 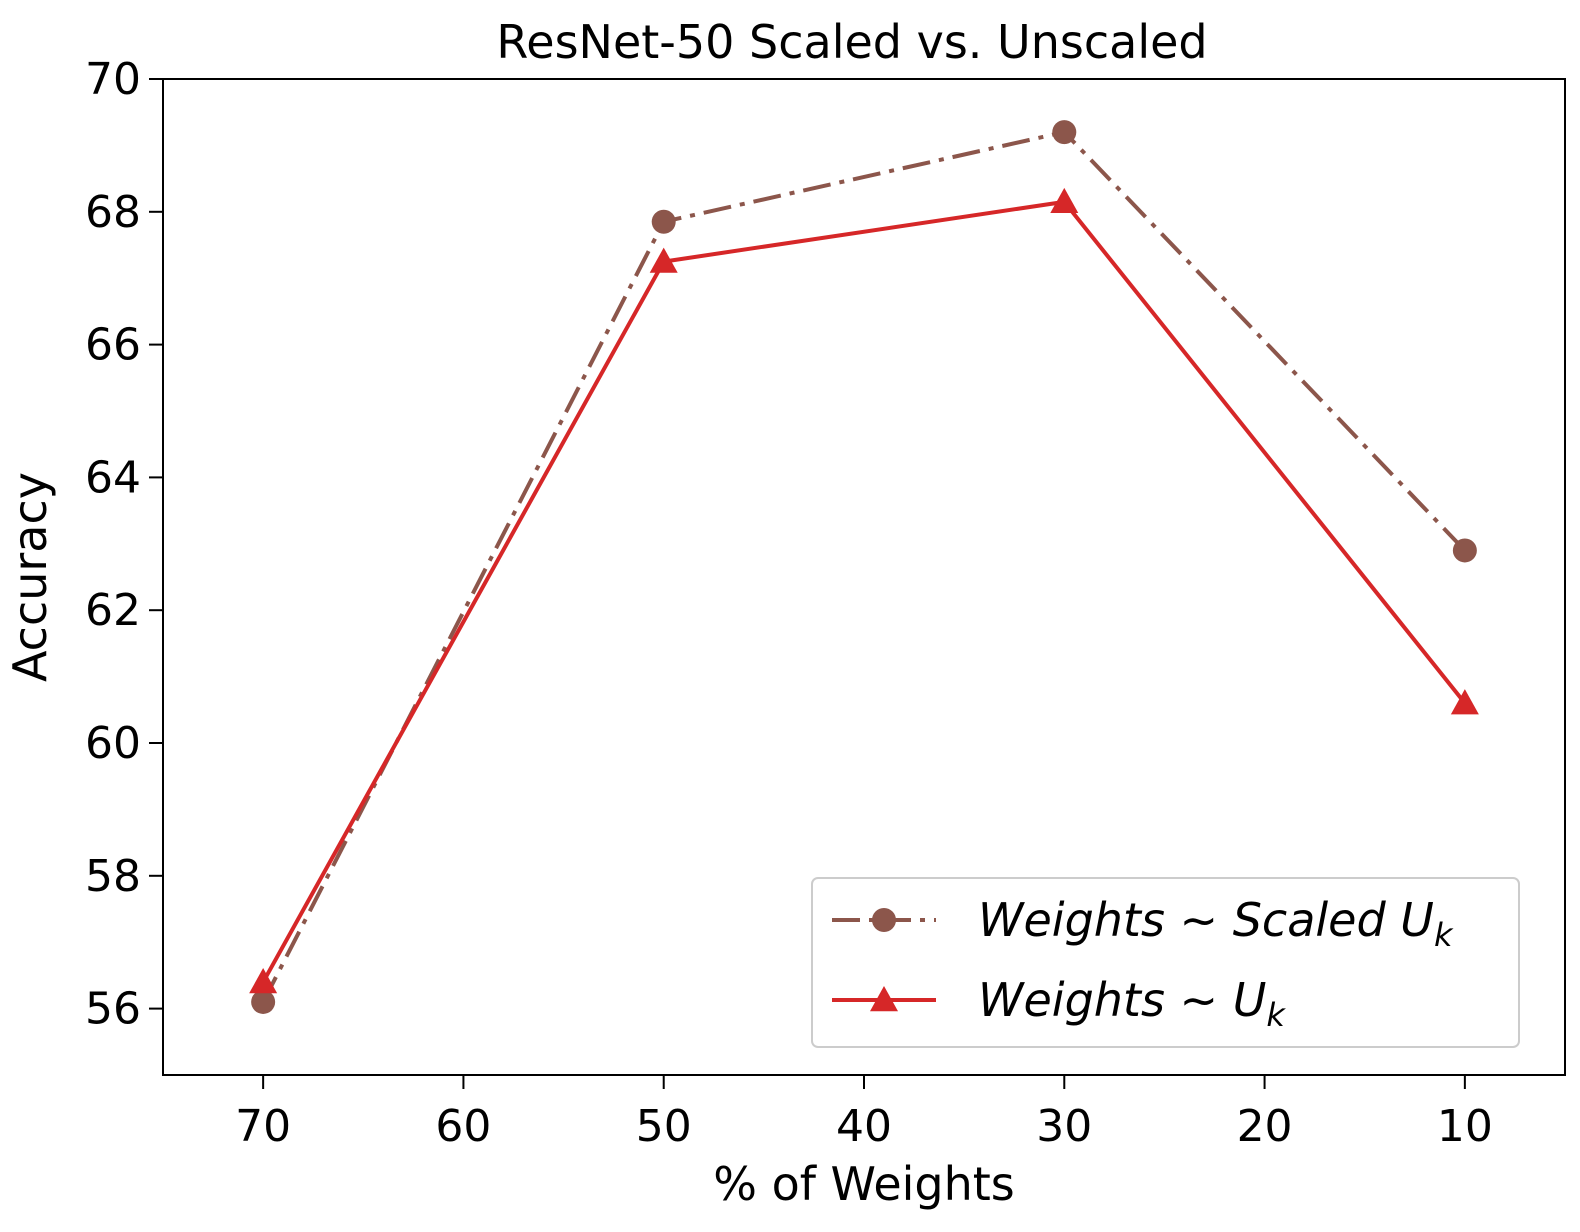 I want to click on y-tick-label: 68, so click(x=113, y=212).